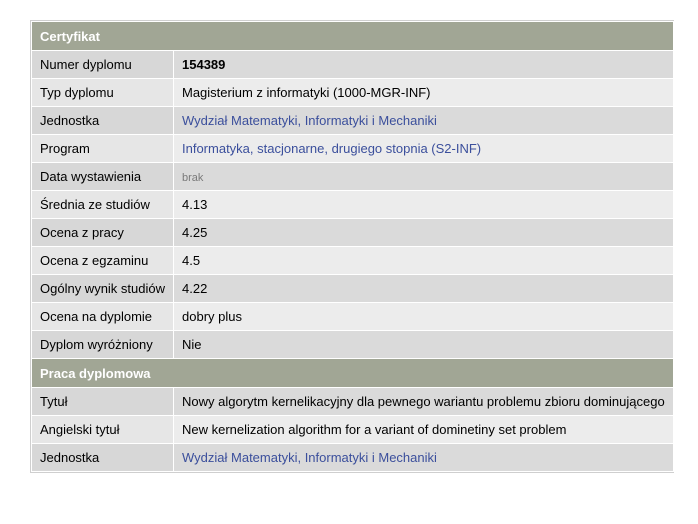 The height and width of the screenshot is (524, 698). Describe the element at coordinates (102, 288) in the screenshot. I see `row-label: Ogólny wynik studiów` at that location.